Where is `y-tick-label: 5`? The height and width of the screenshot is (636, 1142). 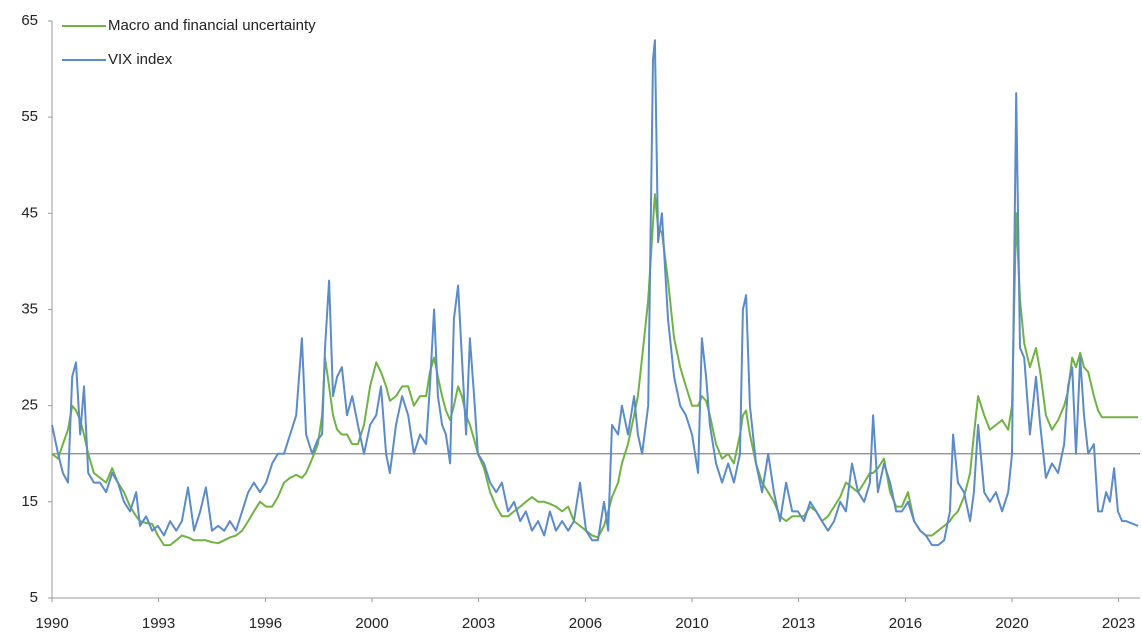
y-tick-label: 5 is located at coordinates (34, 597).